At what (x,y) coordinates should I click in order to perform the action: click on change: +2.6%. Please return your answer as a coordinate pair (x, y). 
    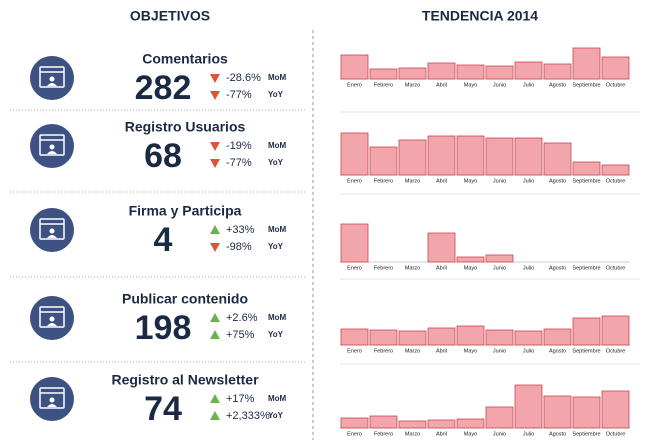
    Looking at the image, I should click on (242, 318).